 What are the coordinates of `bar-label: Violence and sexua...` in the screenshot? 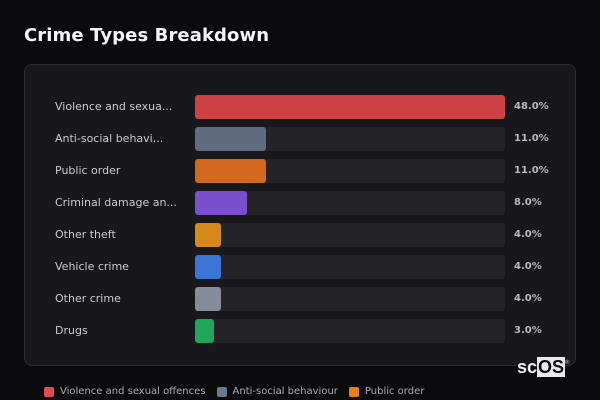 It's located at (114, 106).